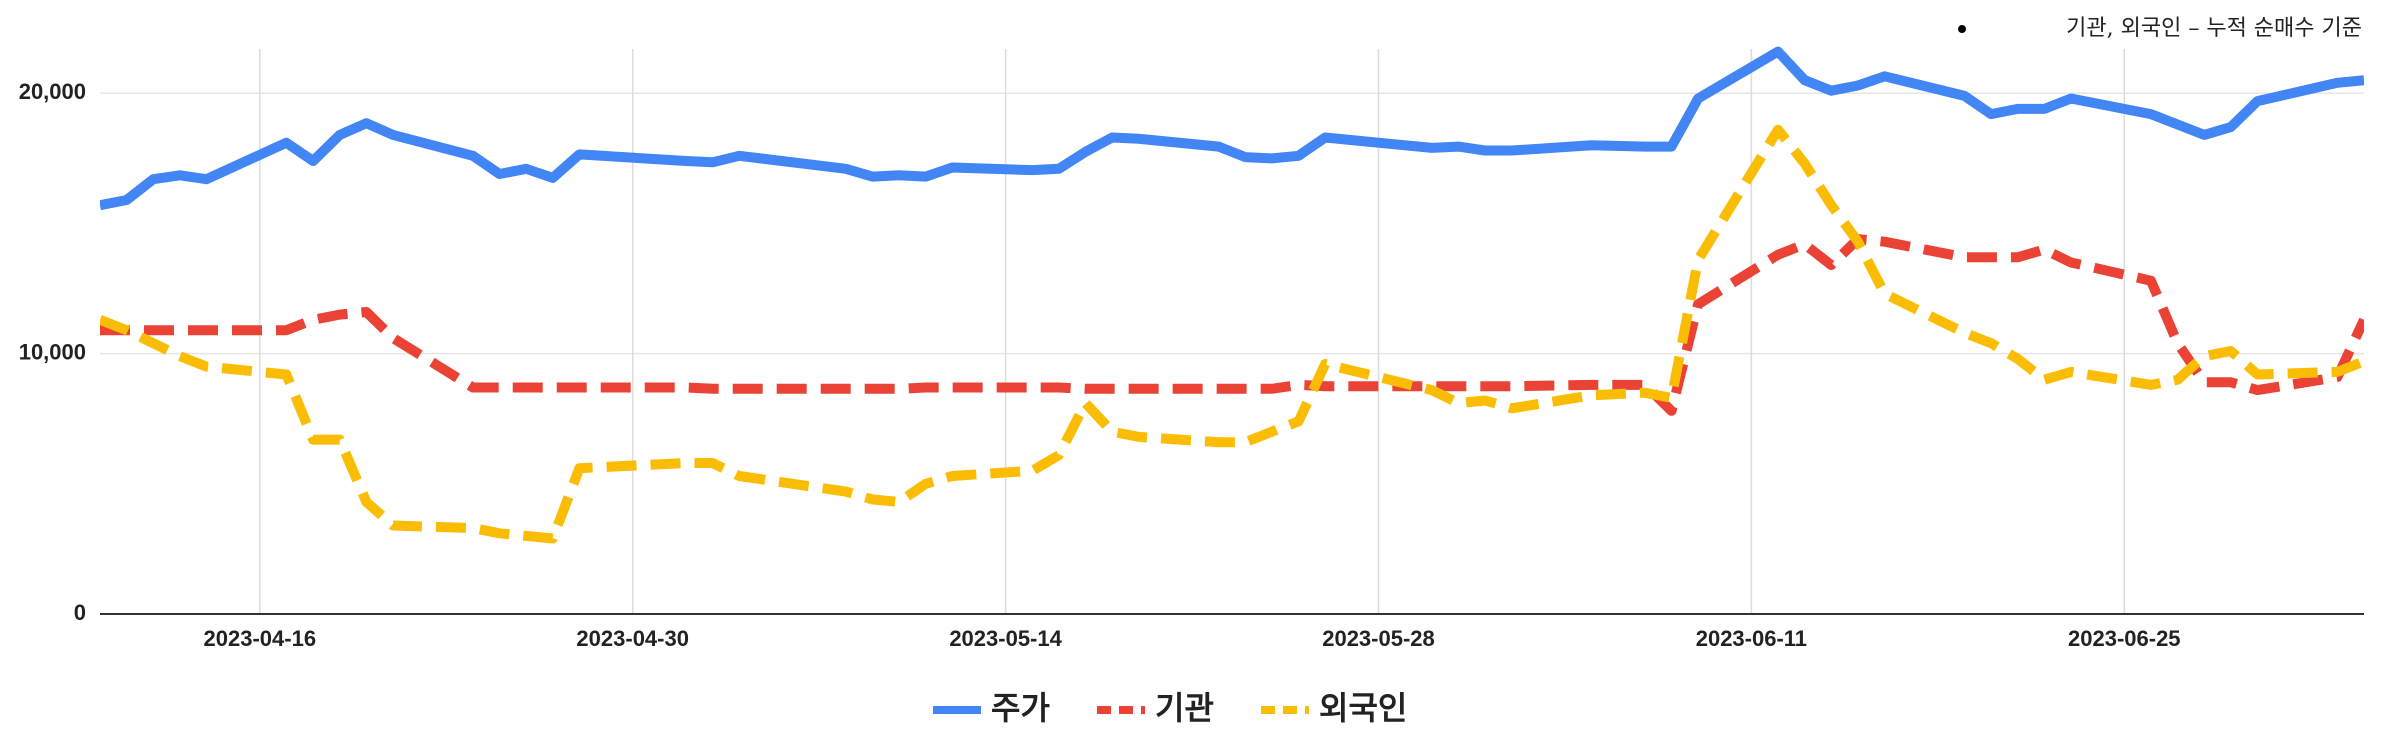  I want to click on x-tick-label: 2023-06-11, so click(1751, 638).